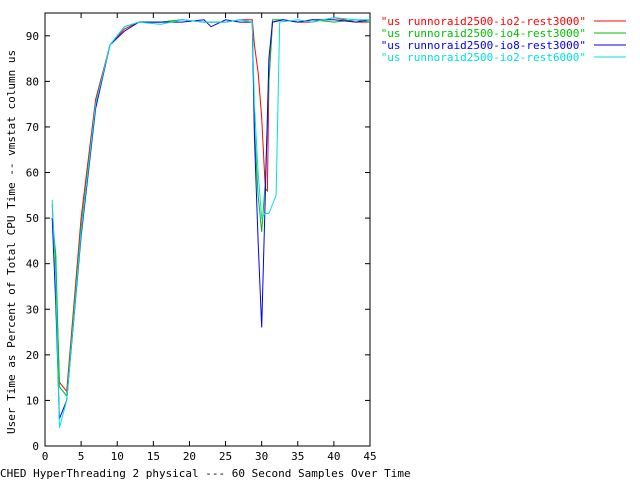 Image resolution: width=640 pixels, height=480 pixels. What do you see at coordinates (32, 309) in the screenshot?
I see `y-tick-label: 30` at bounding box center [32, 309].